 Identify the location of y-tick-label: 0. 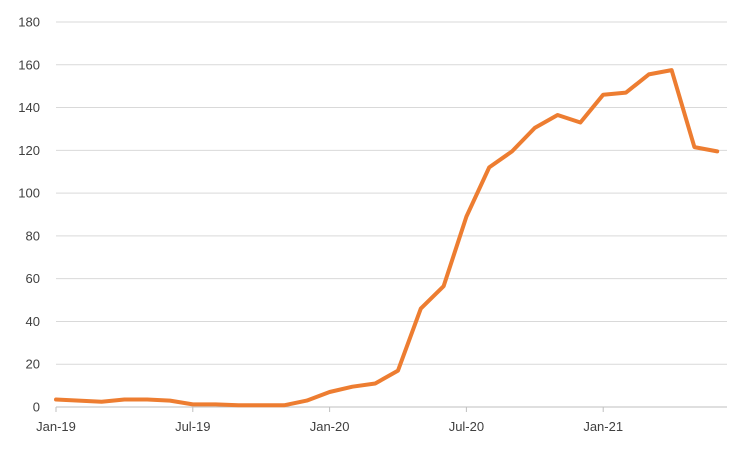
(36, 407).